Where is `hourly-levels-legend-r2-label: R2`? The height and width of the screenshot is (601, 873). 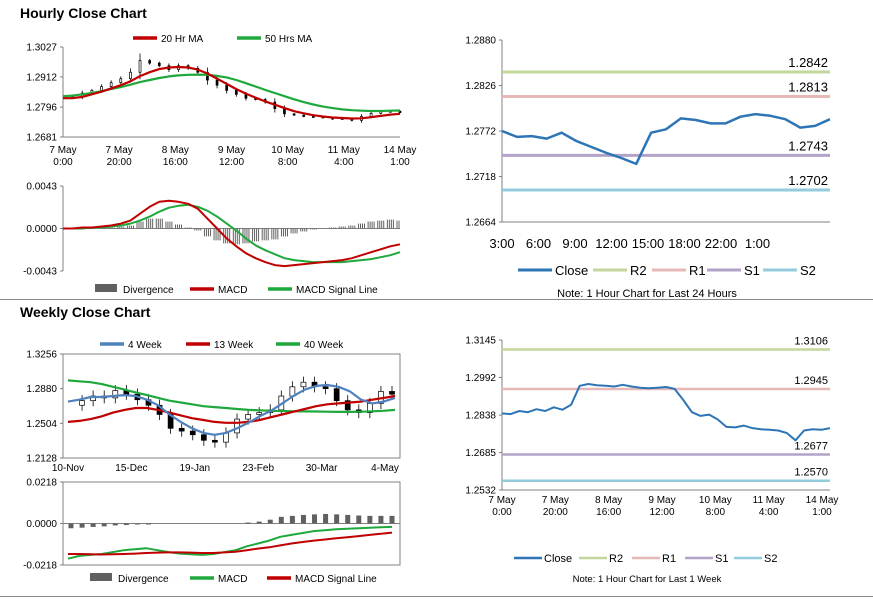
hourly-levels-legend-r2-label: R2 is located at coordinates (638, 270).